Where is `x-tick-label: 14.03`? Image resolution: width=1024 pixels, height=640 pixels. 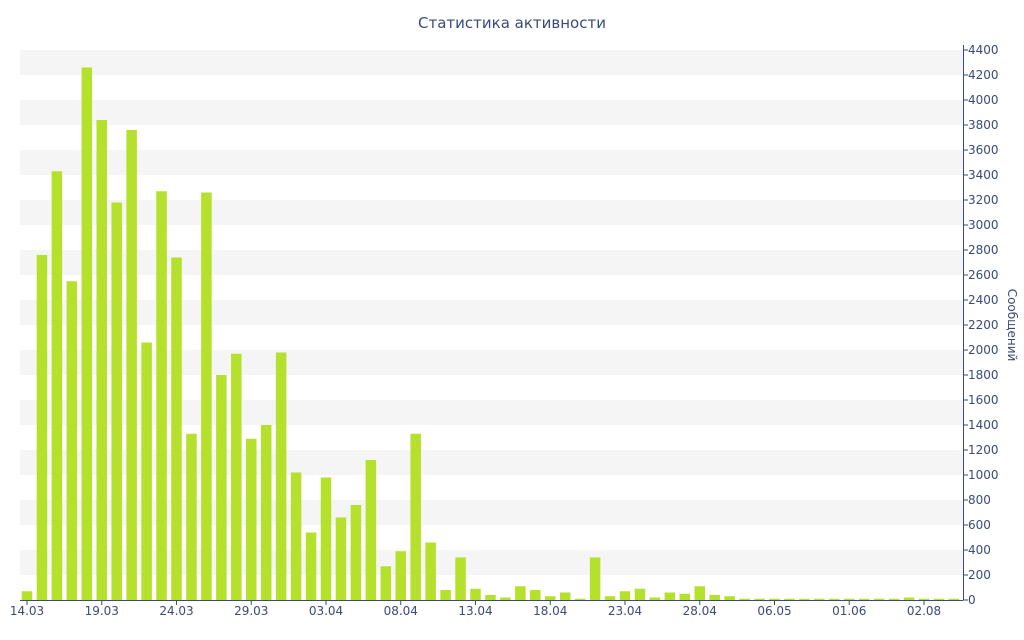
x-tick-label: 14.03 is located at coordinates (27, 611).